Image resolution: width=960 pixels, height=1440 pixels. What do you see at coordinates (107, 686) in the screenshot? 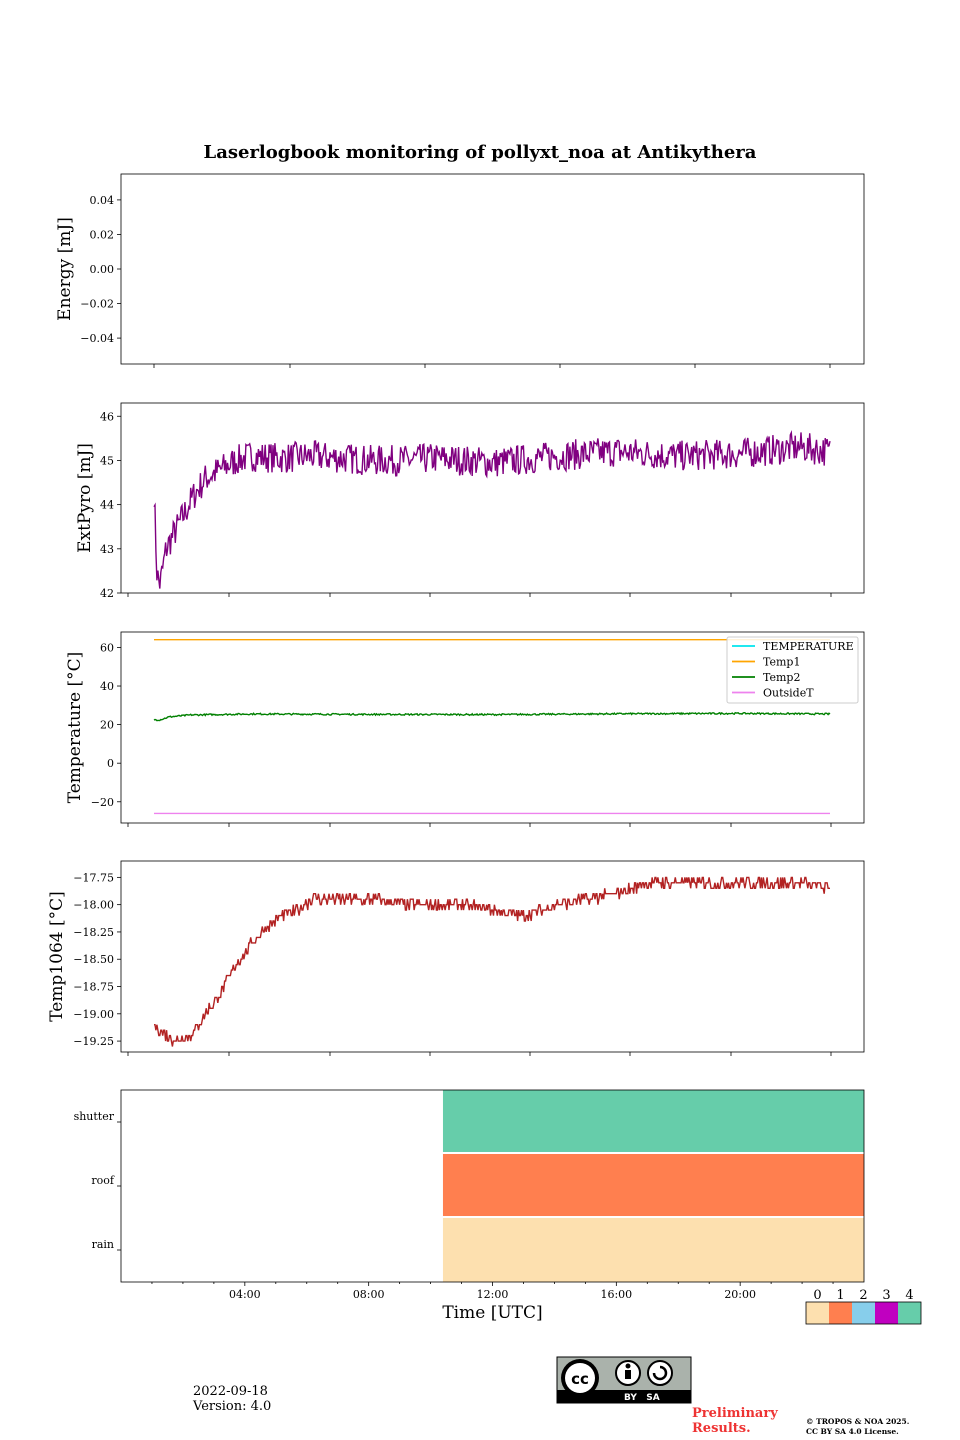
I see `y-tick-label: 40` at bounding box center [107, 686].